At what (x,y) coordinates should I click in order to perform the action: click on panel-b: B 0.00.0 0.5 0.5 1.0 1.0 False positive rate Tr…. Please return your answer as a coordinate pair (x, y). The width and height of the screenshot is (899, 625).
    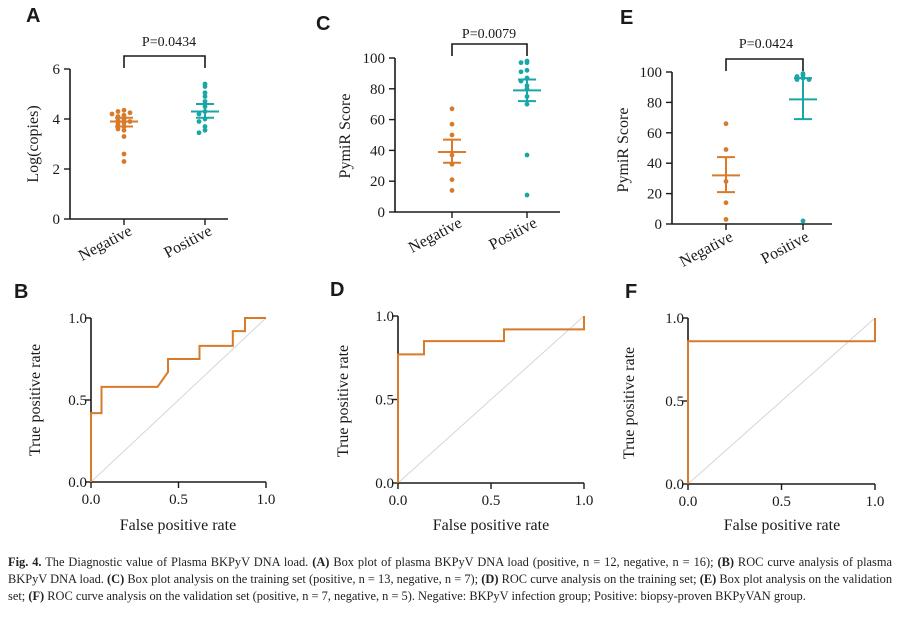
    Looking at the image, I should click on (144, 407).